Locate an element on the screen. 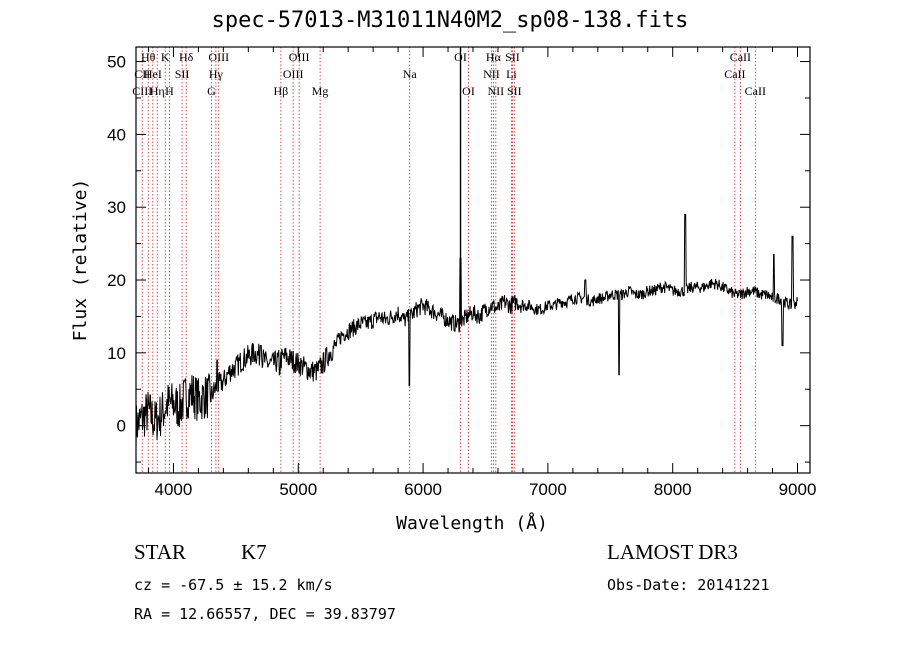  line-marker-label: Hβ is located at coordinates (281, 91).